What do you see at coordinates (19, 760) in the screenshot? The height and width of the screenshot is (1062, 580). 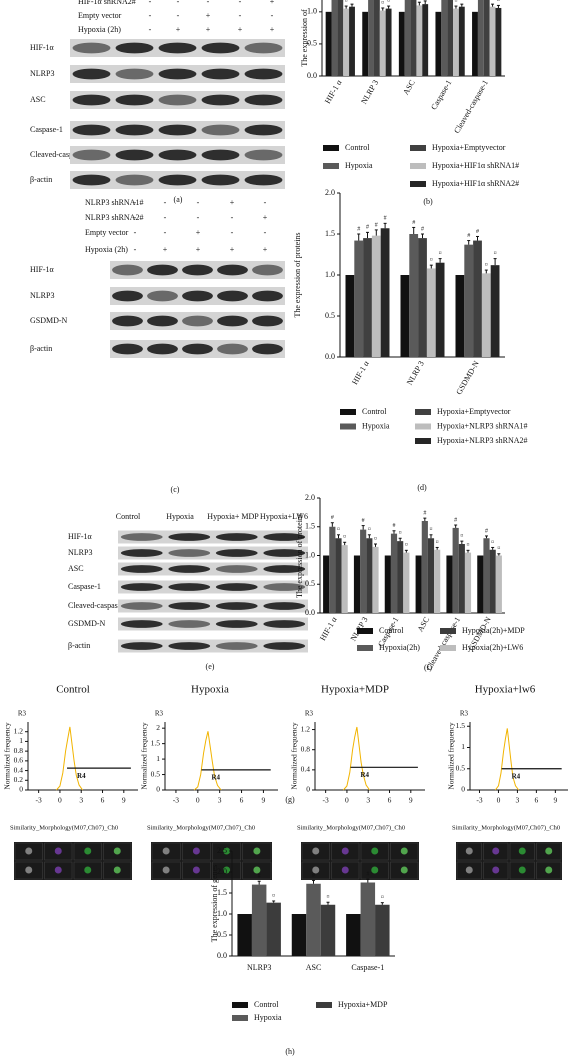 I see `y-tick-label: 0.6` at bounding box center [19, 760].